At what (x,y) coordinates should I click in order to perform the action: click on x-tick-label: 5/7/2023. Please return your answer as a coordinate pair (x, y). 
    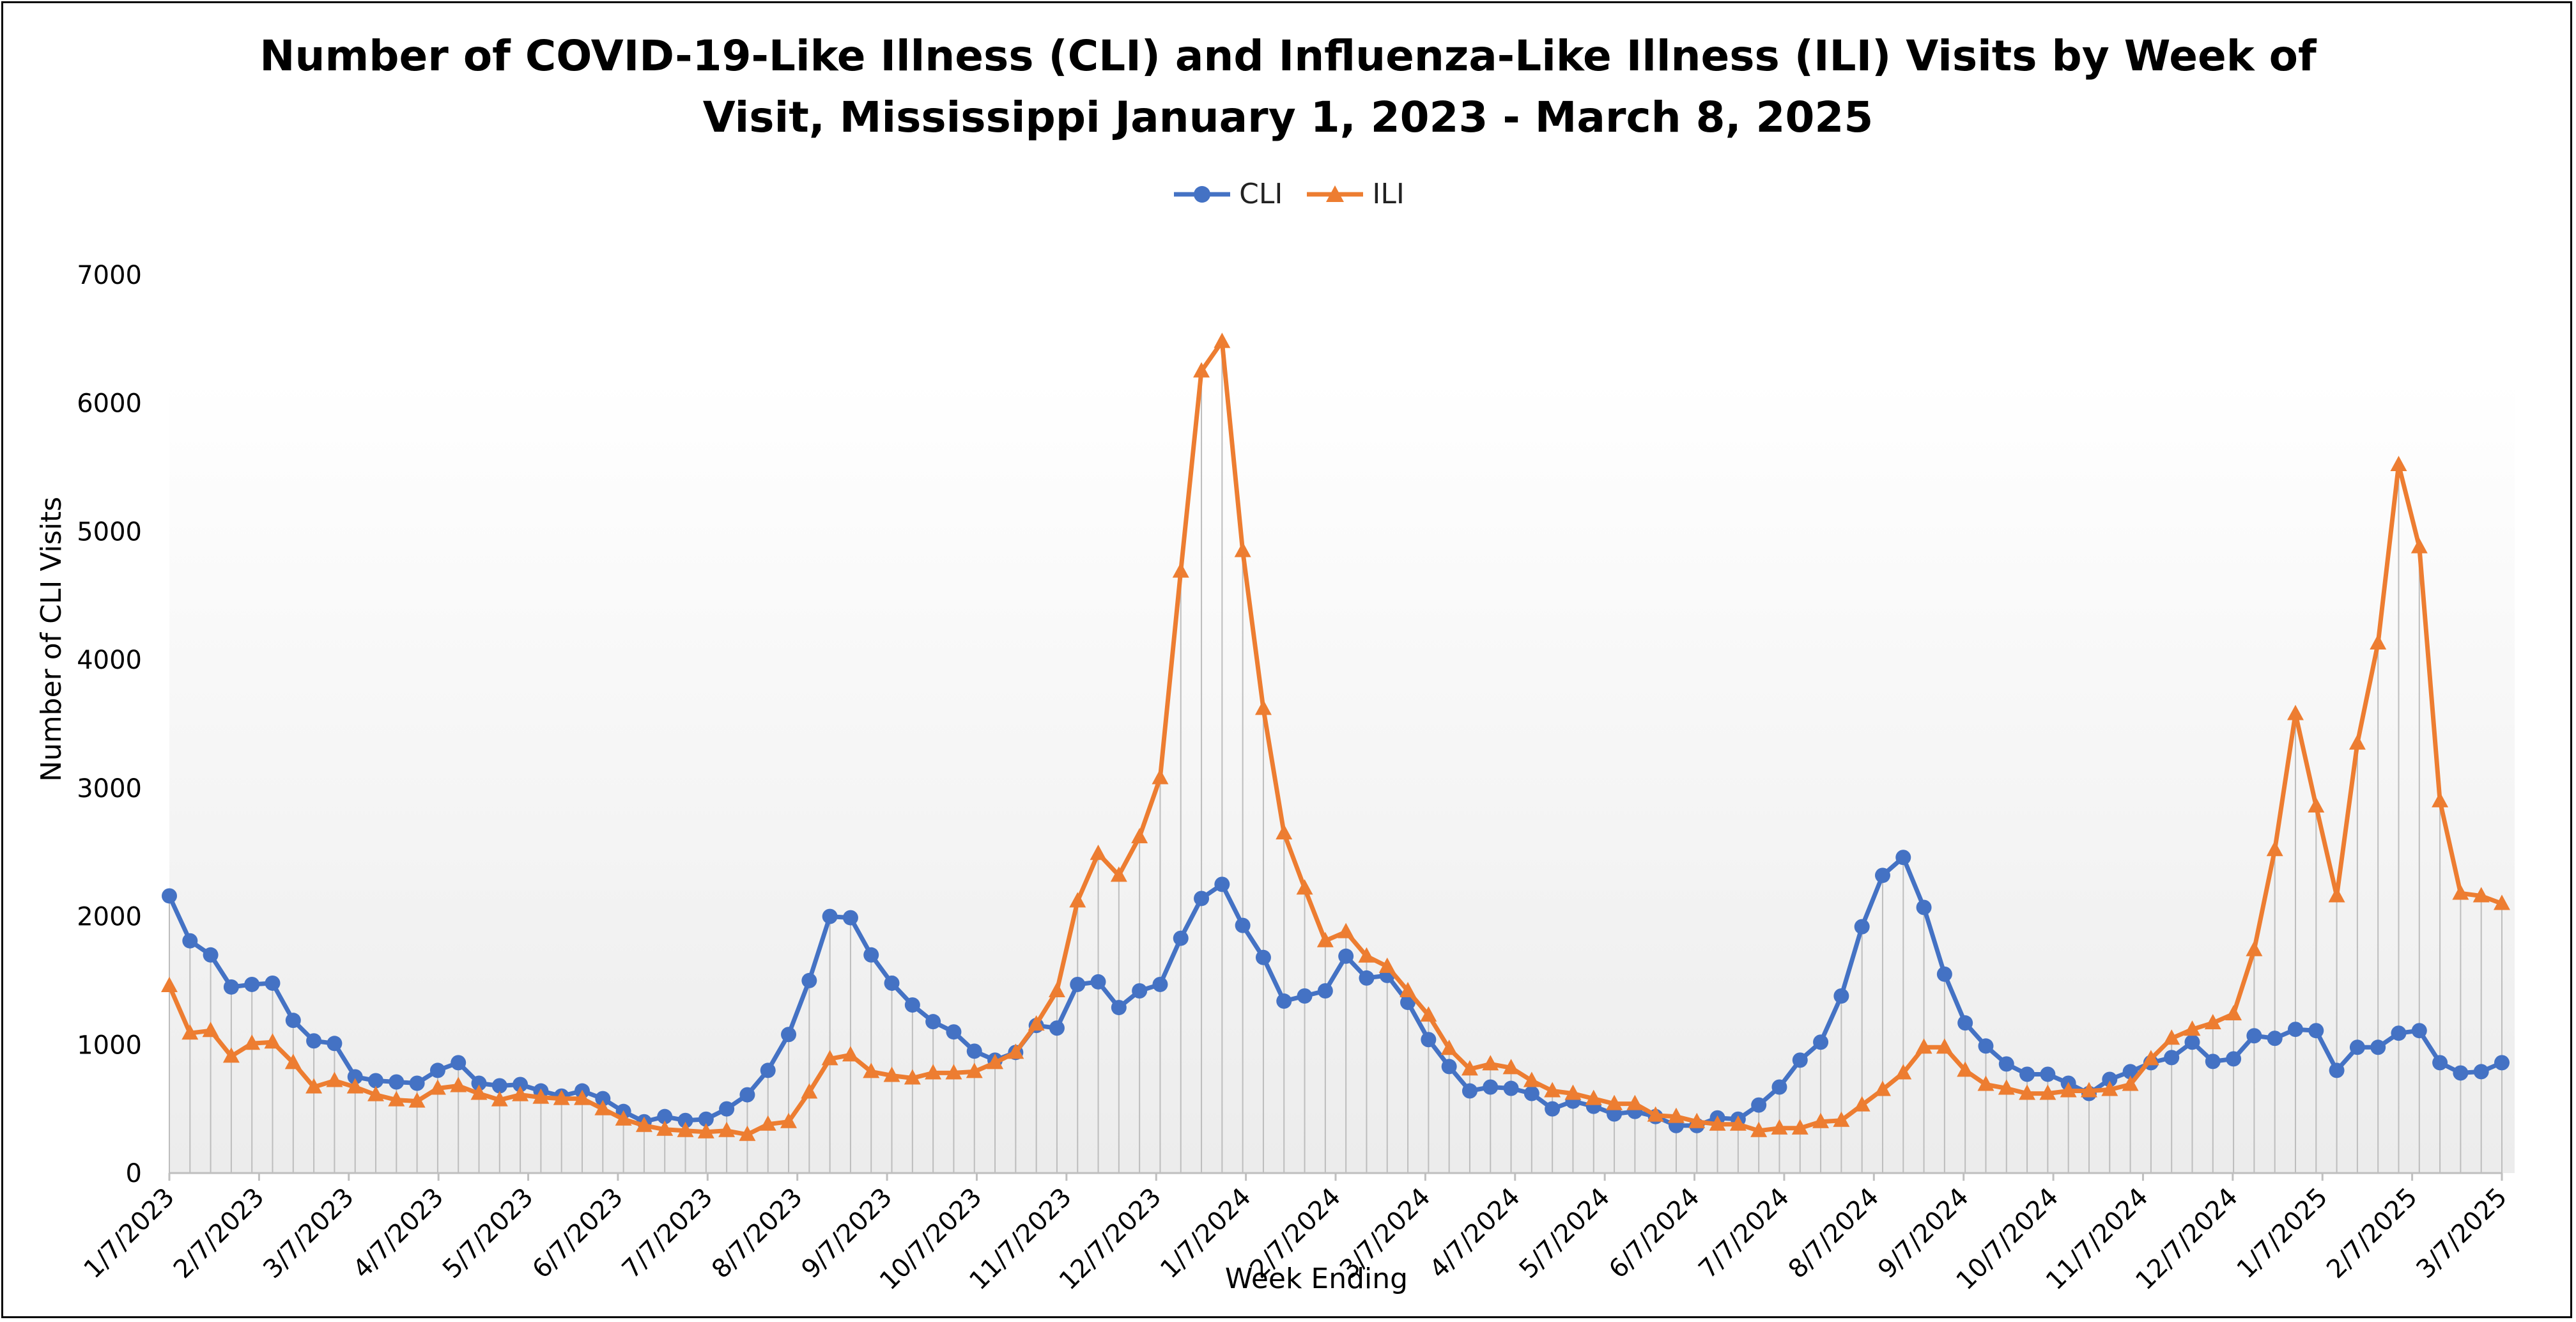
    Looking at the image, I should click on (488, 1234).